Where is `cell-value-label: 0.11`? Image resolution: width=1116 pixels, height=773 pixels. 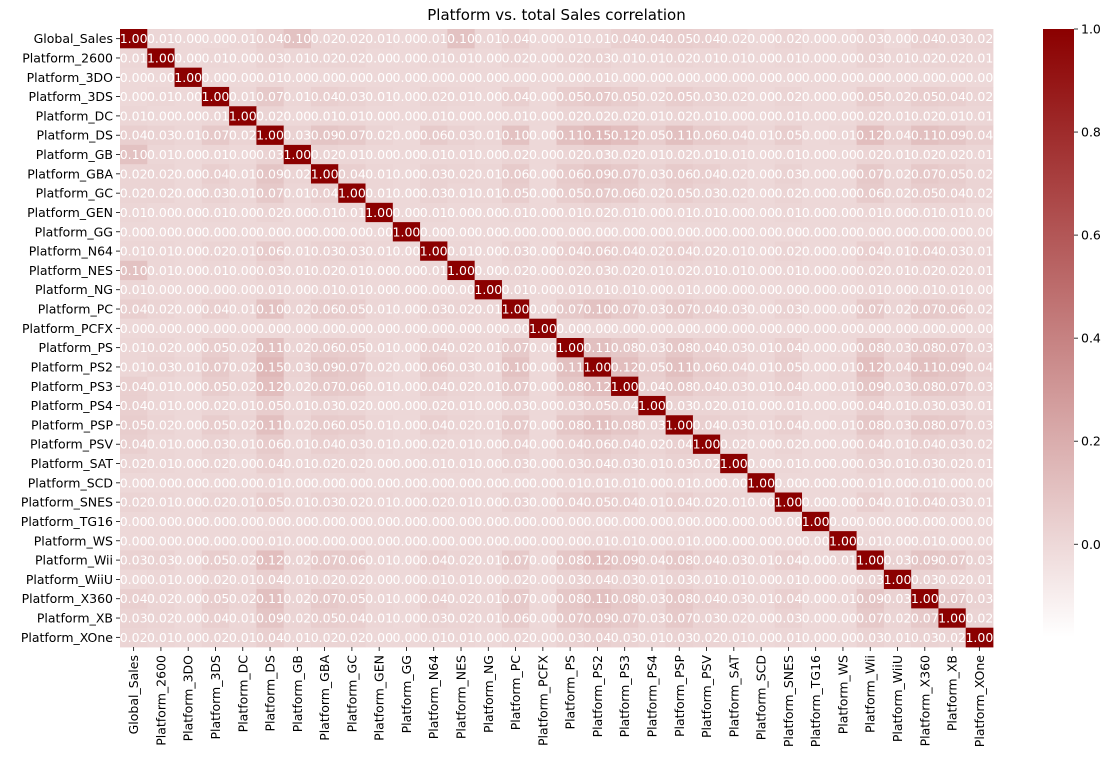
cell-value-label: 0.11 is located at coordinates (597, 598).